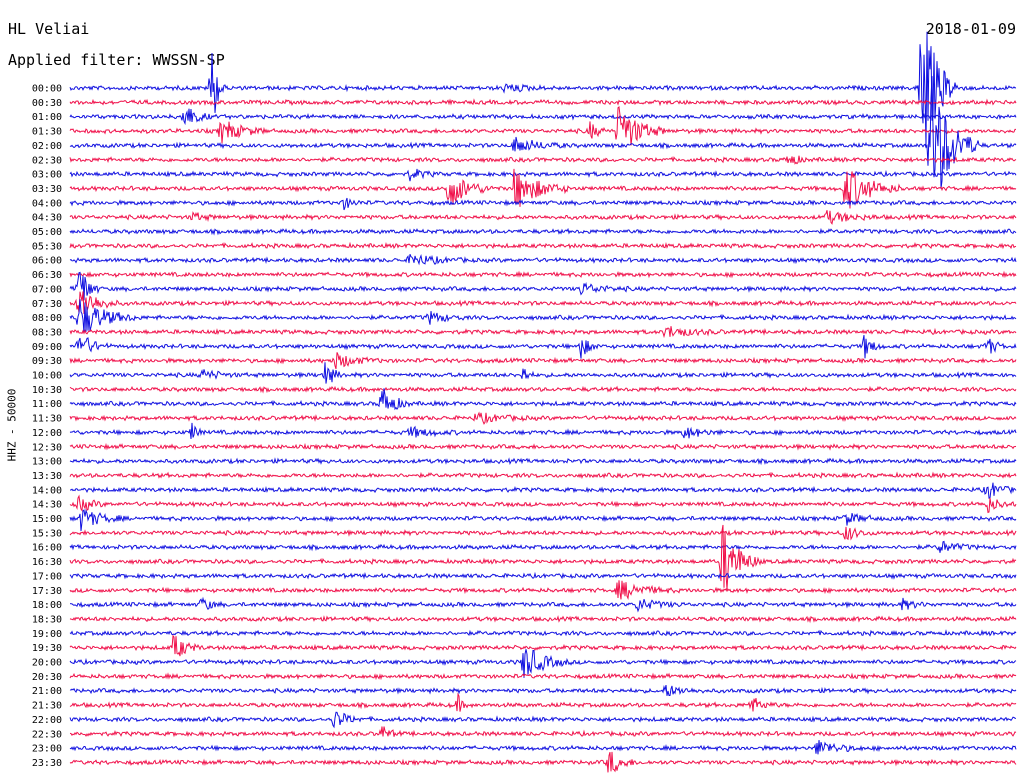  I want to click on date-label: 2018-01-09, so click(970, 29).